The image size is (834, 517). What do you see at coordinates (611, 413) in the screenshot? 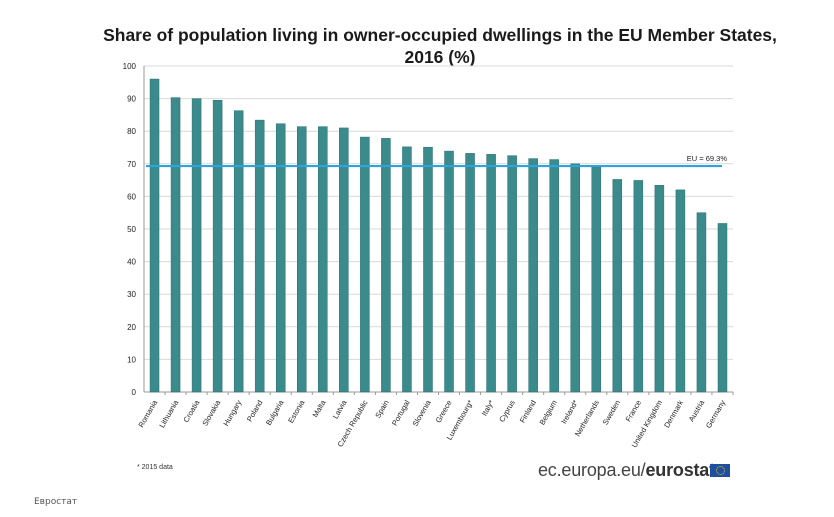
I see `x-tick-label: Sweden` at bounding box center [611, 413].